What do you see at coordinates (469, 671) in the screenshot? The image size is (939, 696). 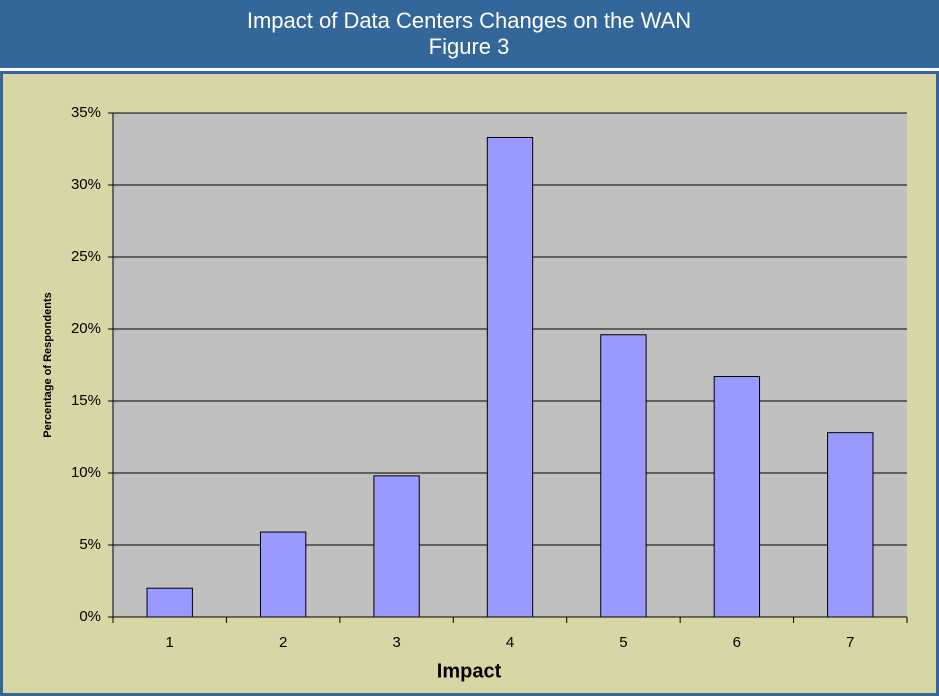 I see `x-axis-label: Impact` at bounding box center [469, 671].